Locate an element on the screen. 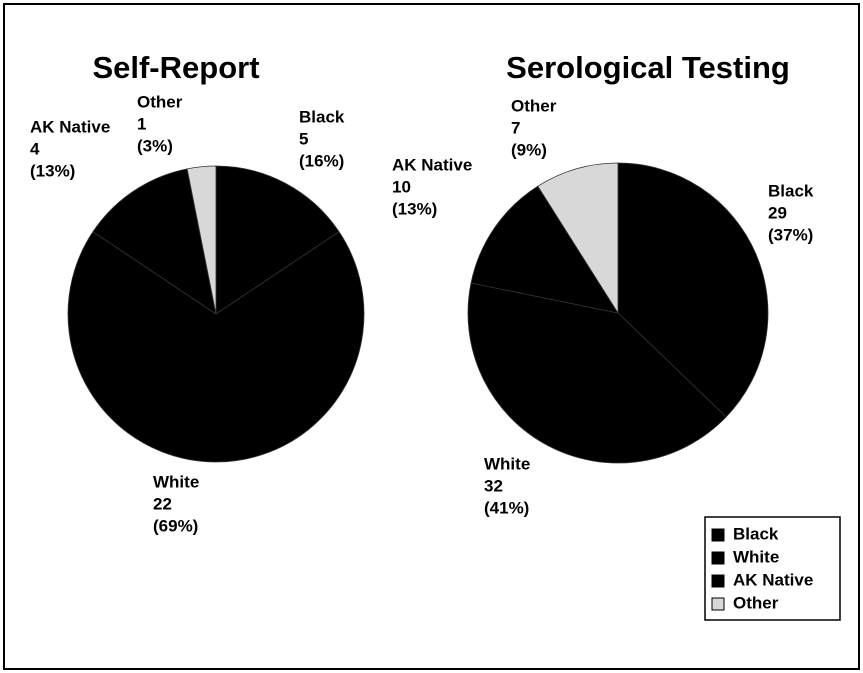  slice-label-percent: (3%) is located at coordinates (155, 145).